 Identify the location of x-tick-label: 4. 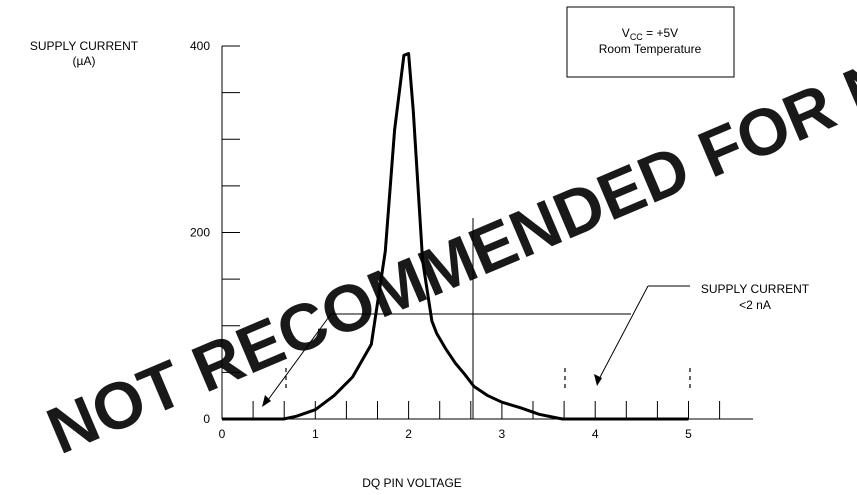
(595, 434).